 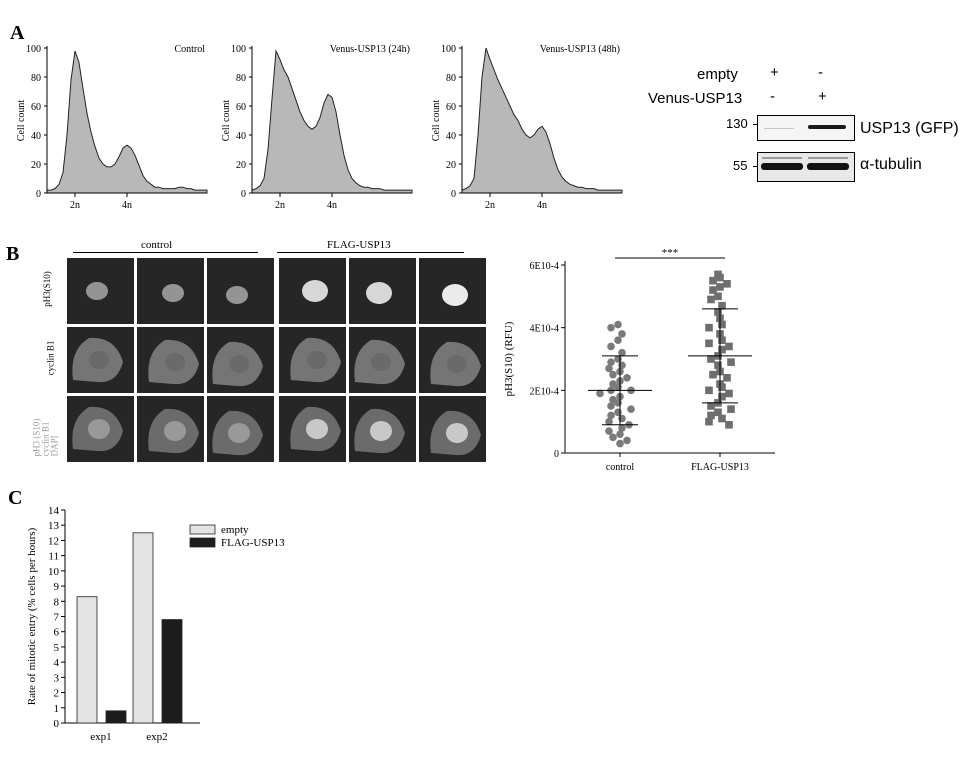 What do you see at coordinates (509, 358) in the screenshot?
I see `y-axis-label: pH3(S10) (RFU)` at bounding box center [509, 358].